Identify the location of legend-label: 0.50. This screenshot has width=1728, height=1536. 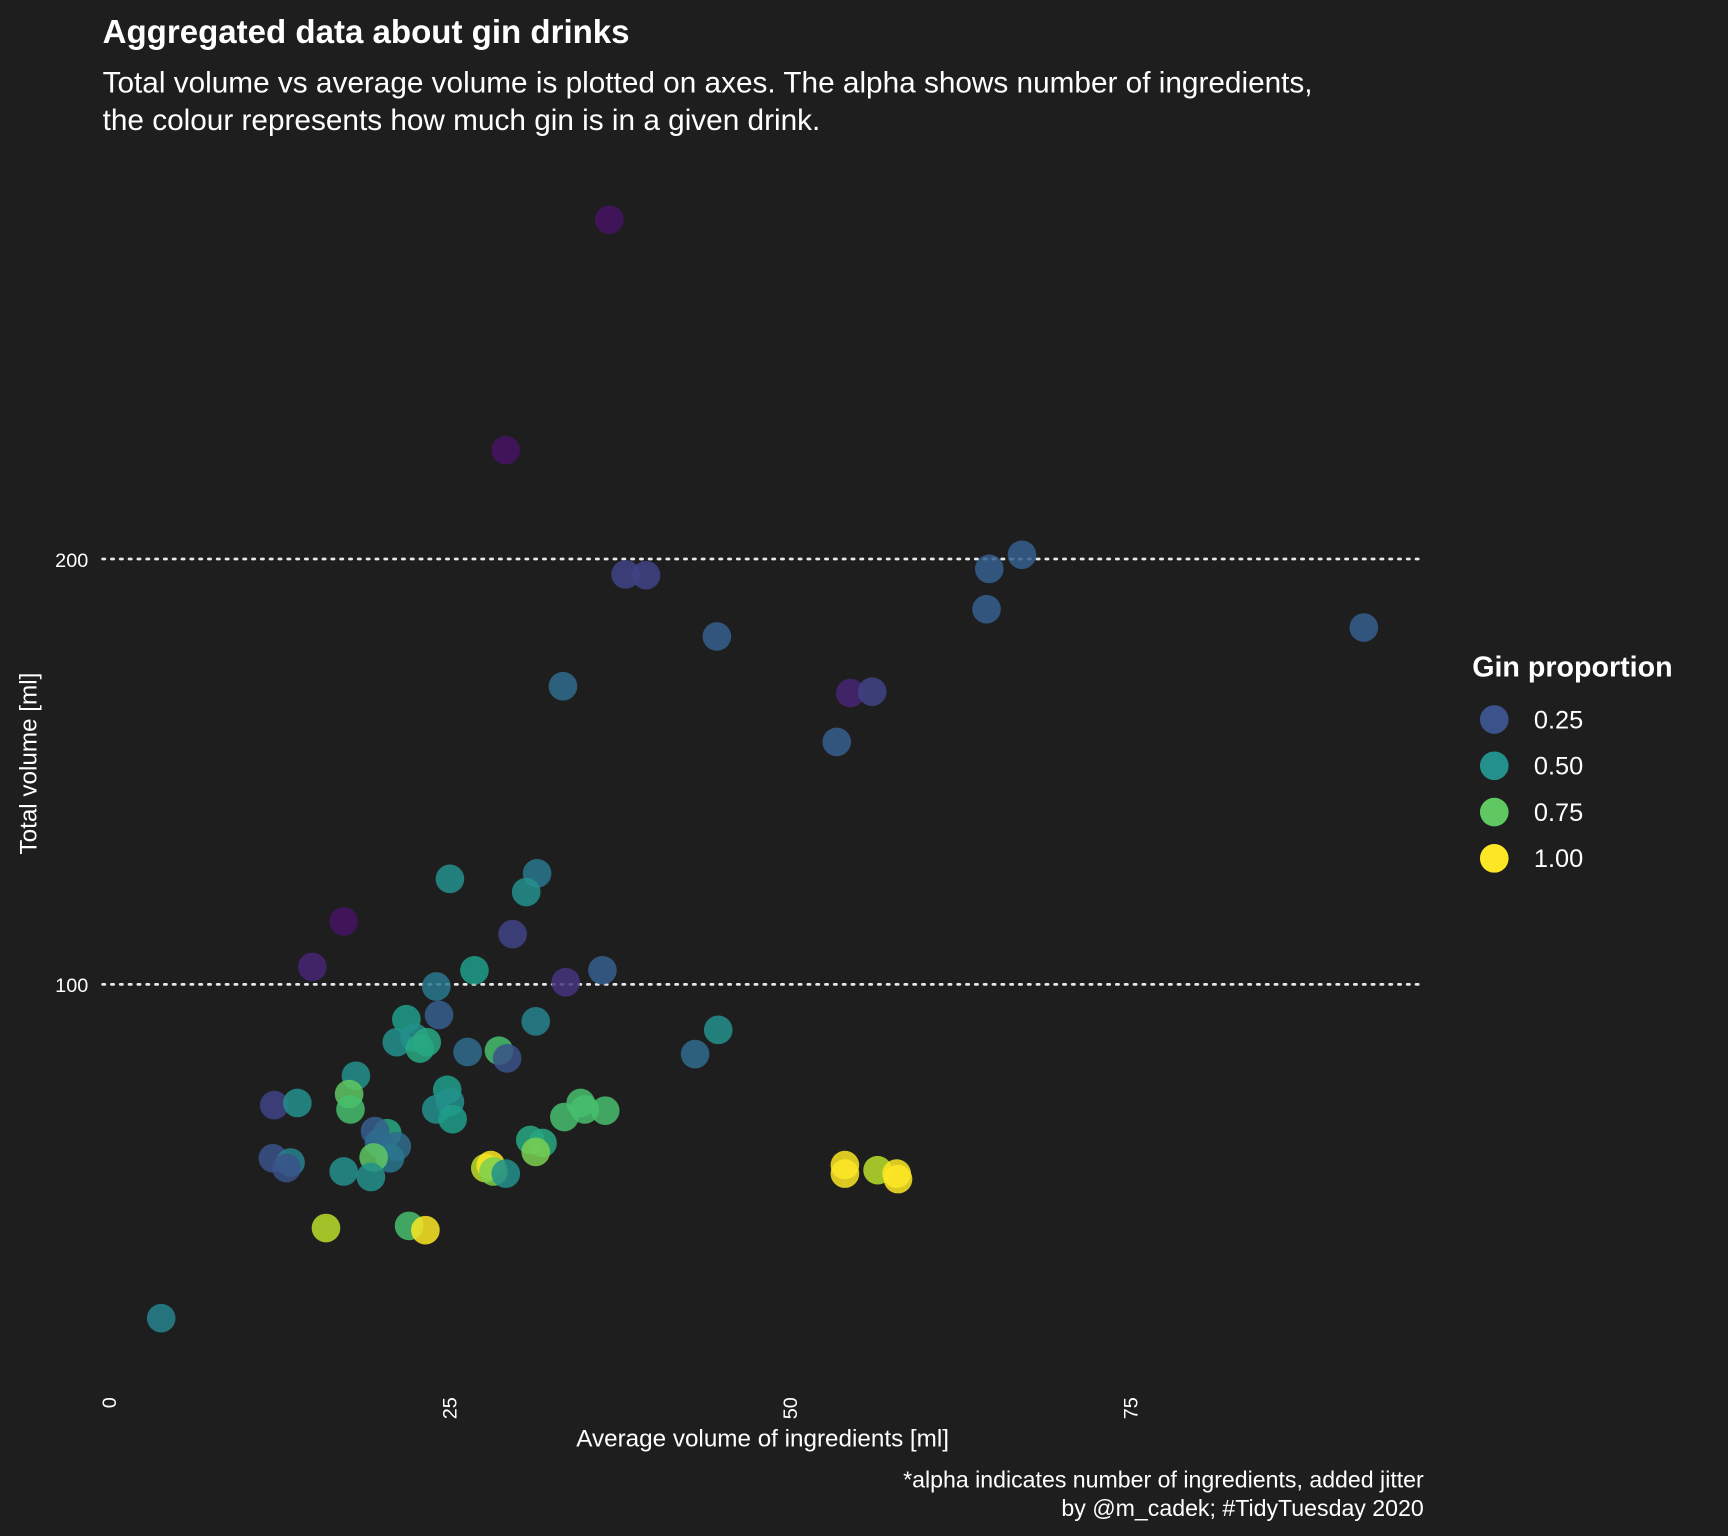
(1558, 767).